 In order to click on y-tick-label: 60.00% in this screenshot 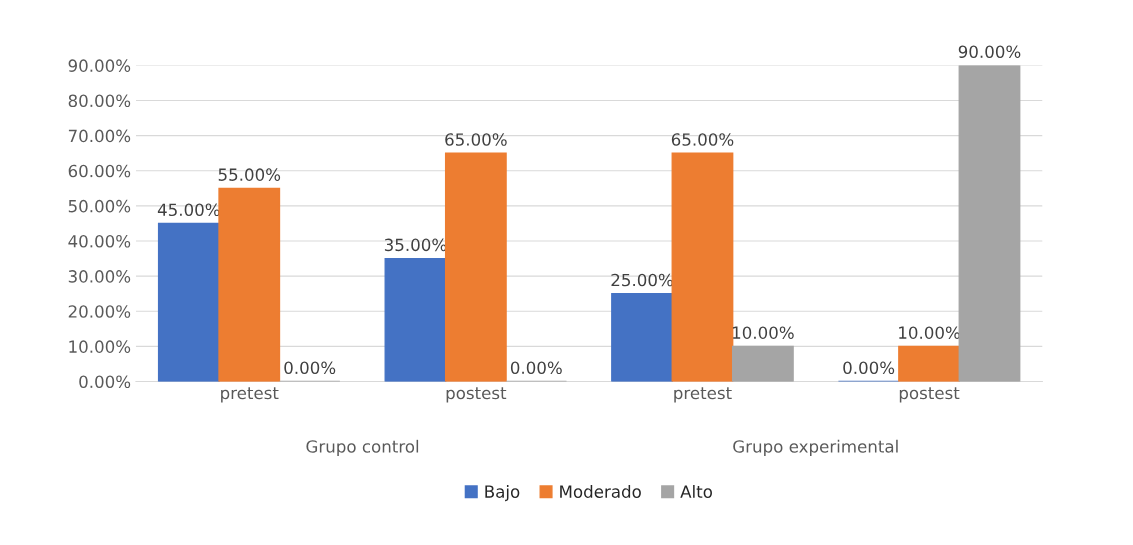, I will do `click(99, 171)`.